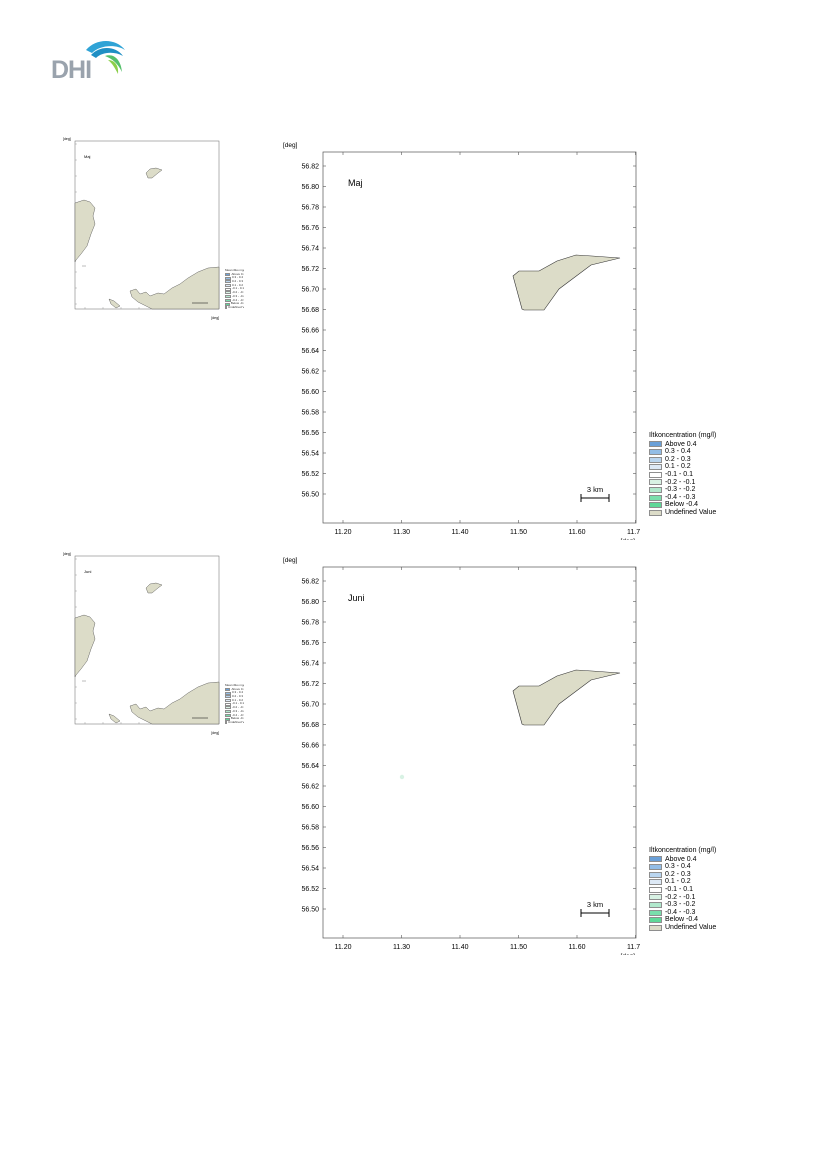  I want to click on x-tick-label: 11.60, so click(577, 947).